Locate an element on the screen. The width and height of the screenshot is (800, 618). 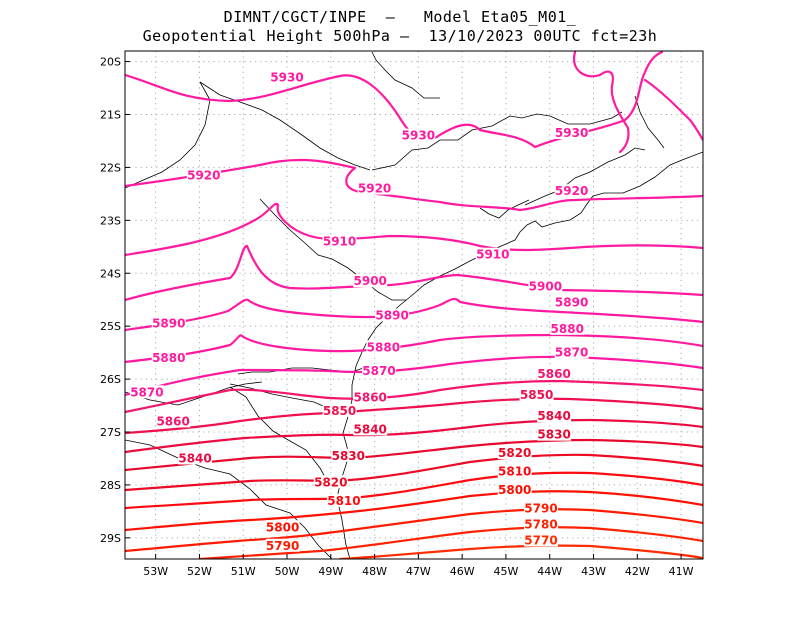
contour-label: 5820 is located at coordinates (330, 482).